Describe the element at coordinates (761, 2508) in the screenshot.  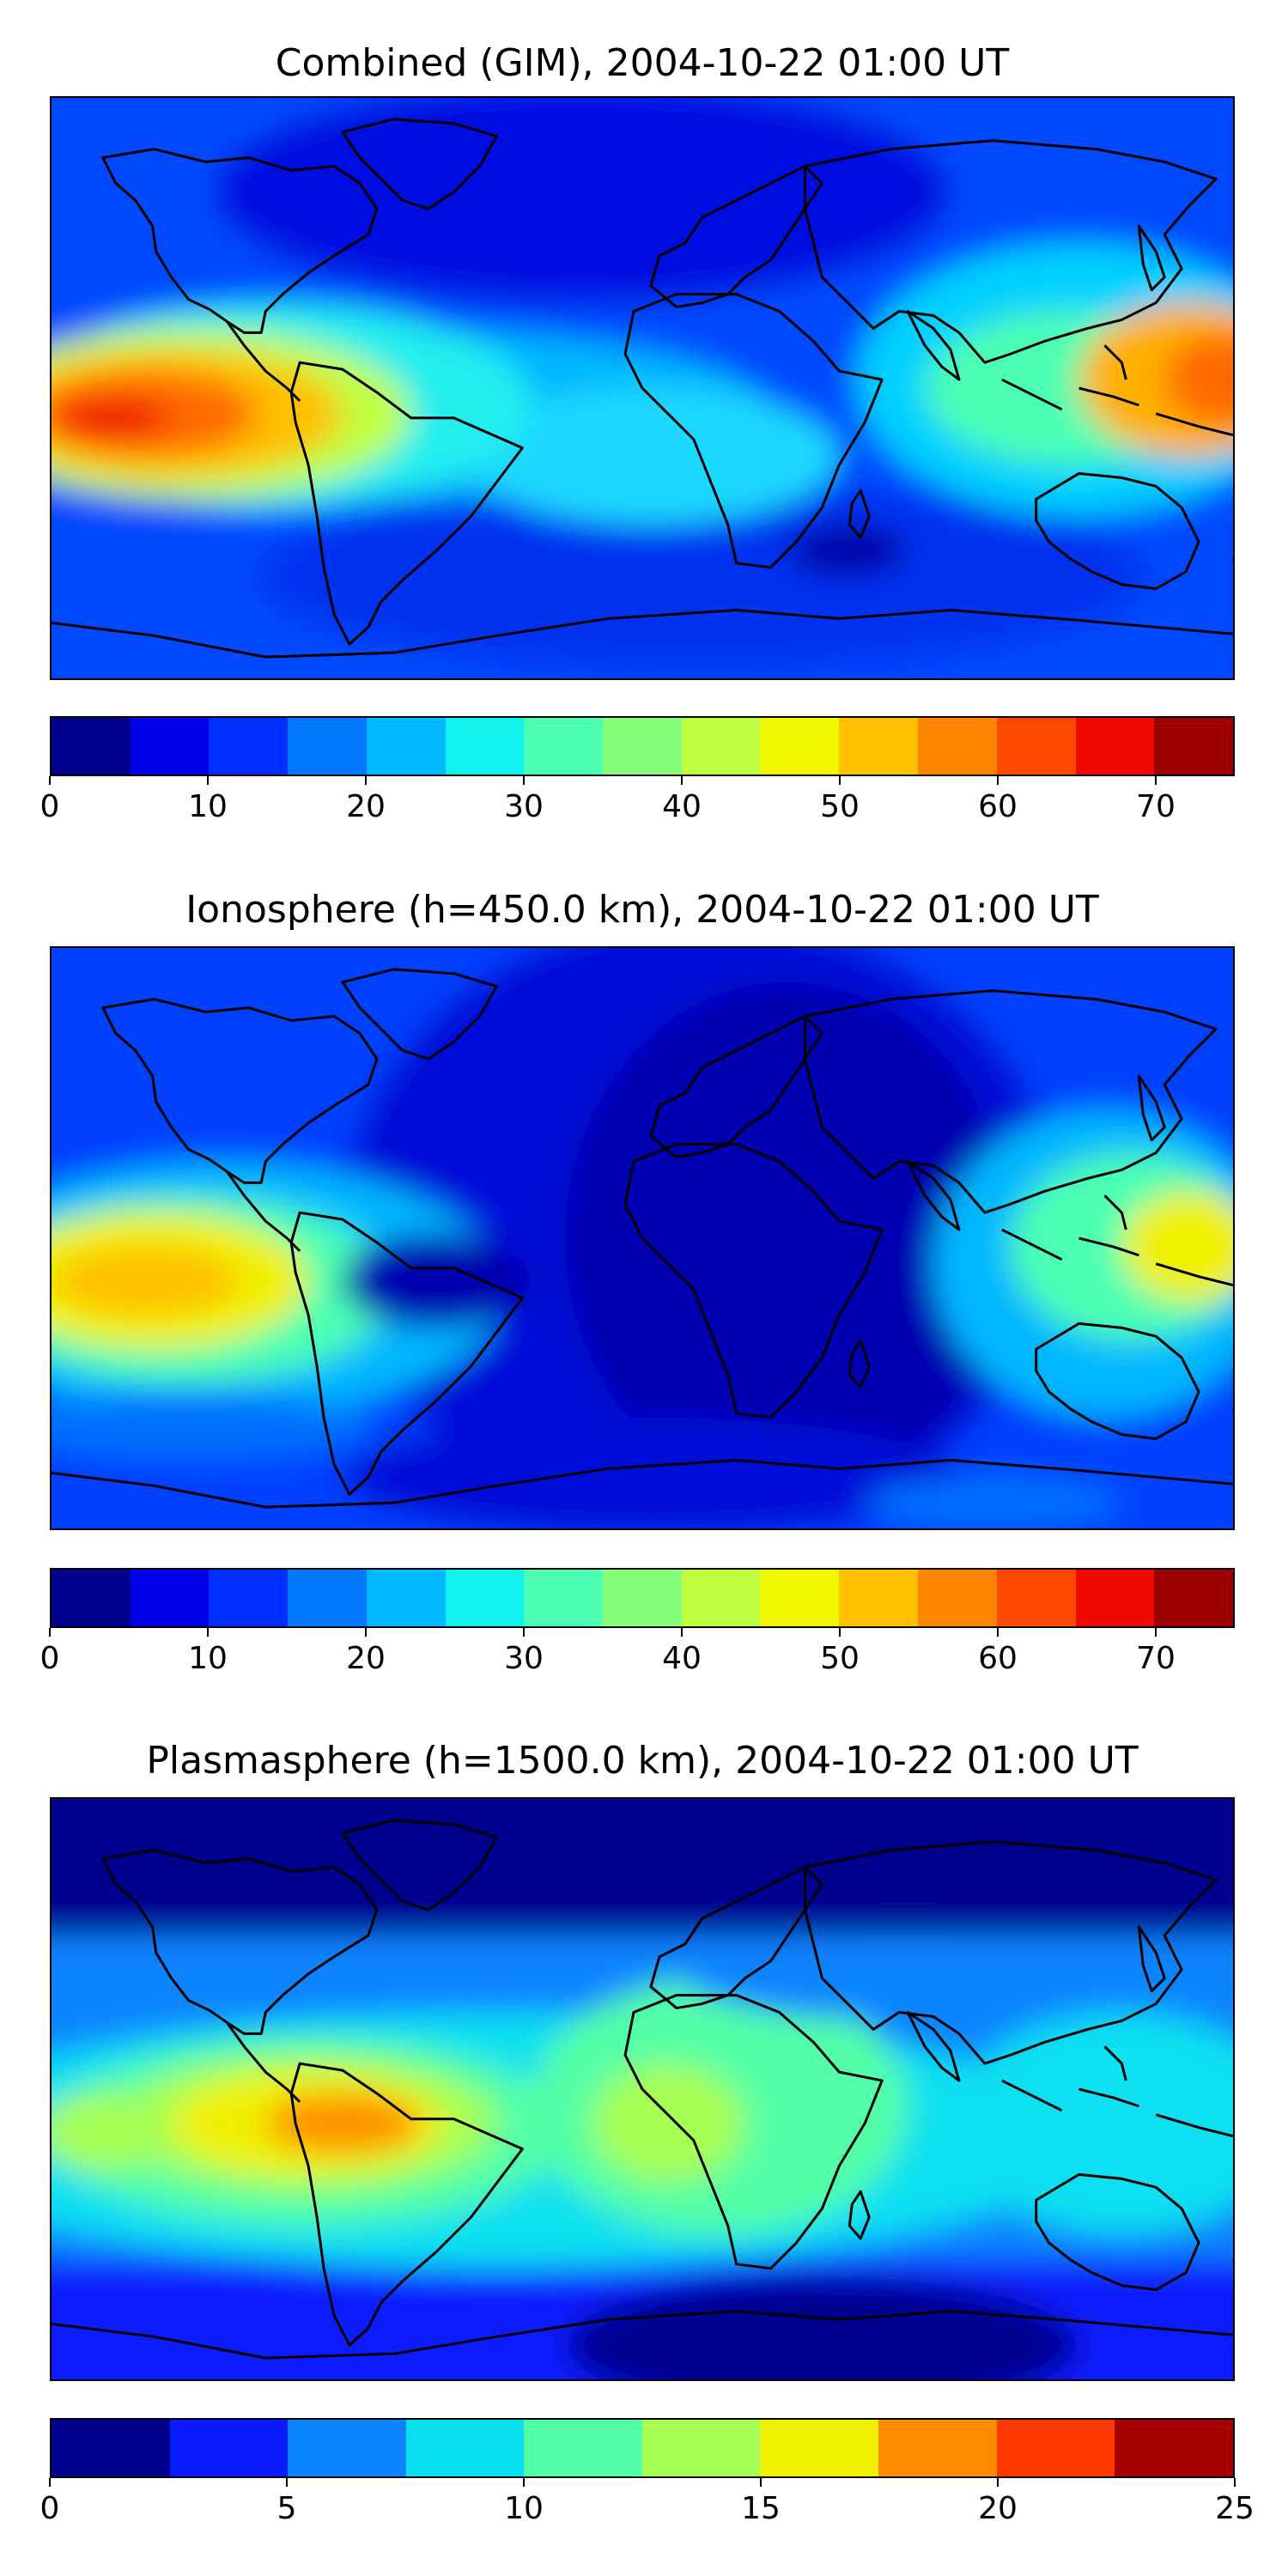
I see `colorbar-tick-label: 15` at that location.